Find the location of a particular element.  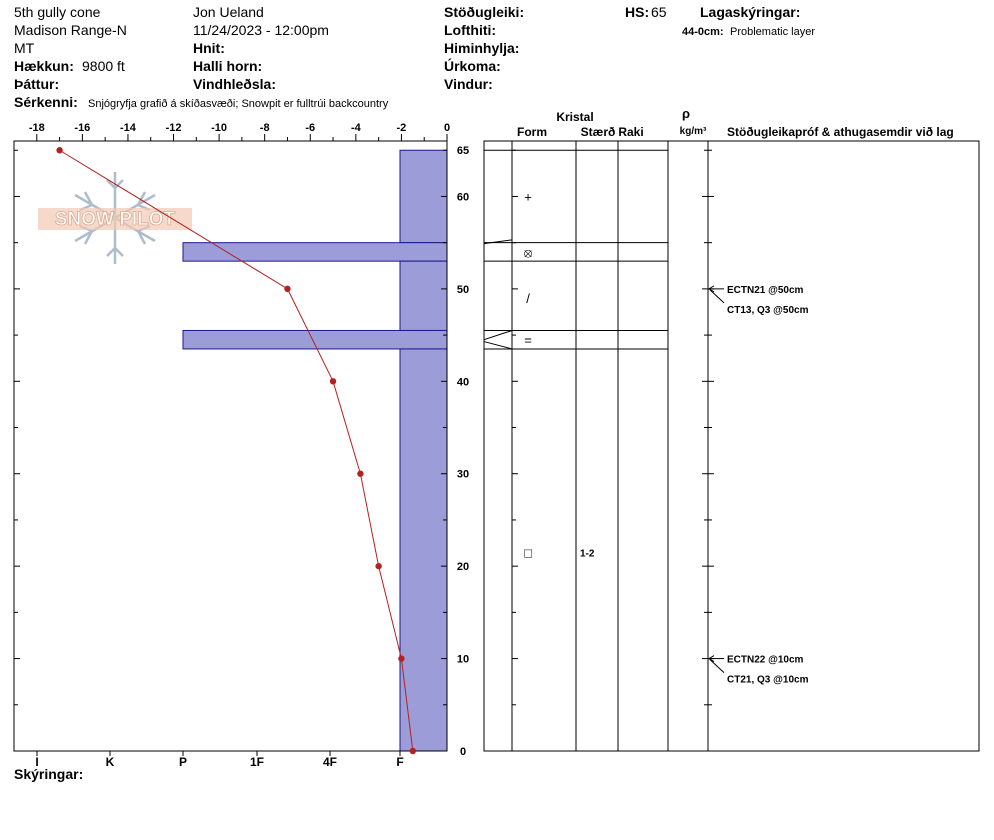

coords-label: Hnit: is located at coordinates (209, 48).